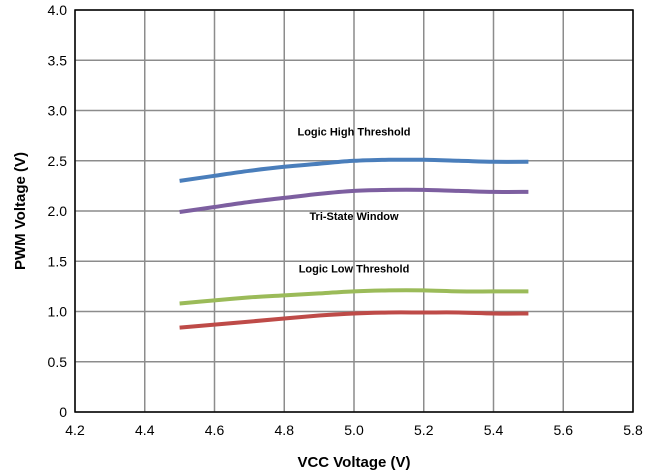 The width and height of the screenshot is (652, 474). Describe the element at coordinates (20, 211) in the screenshot. I see `y-axis-title: PWM Voltage (V)` at that location.